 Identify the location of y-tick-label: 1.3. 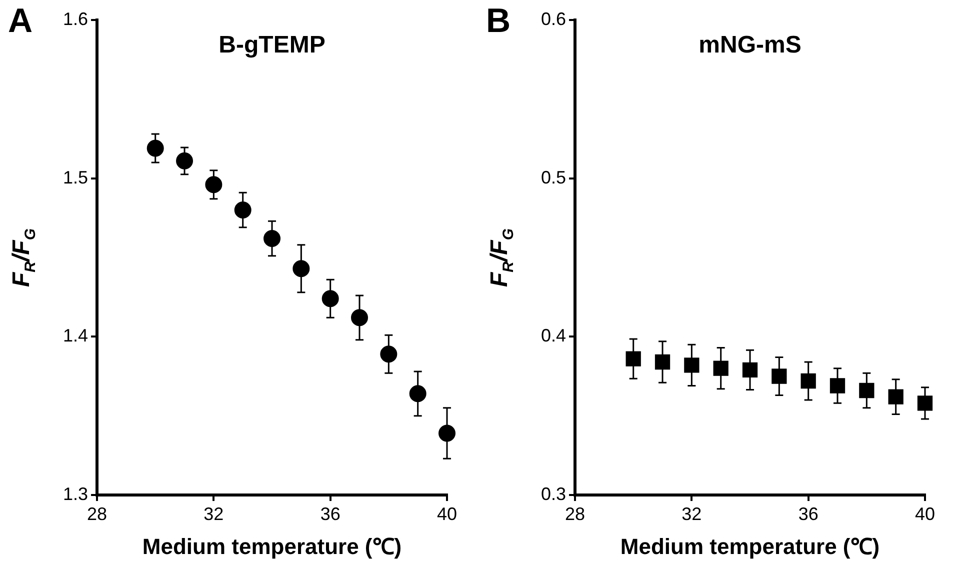
(75, 494).